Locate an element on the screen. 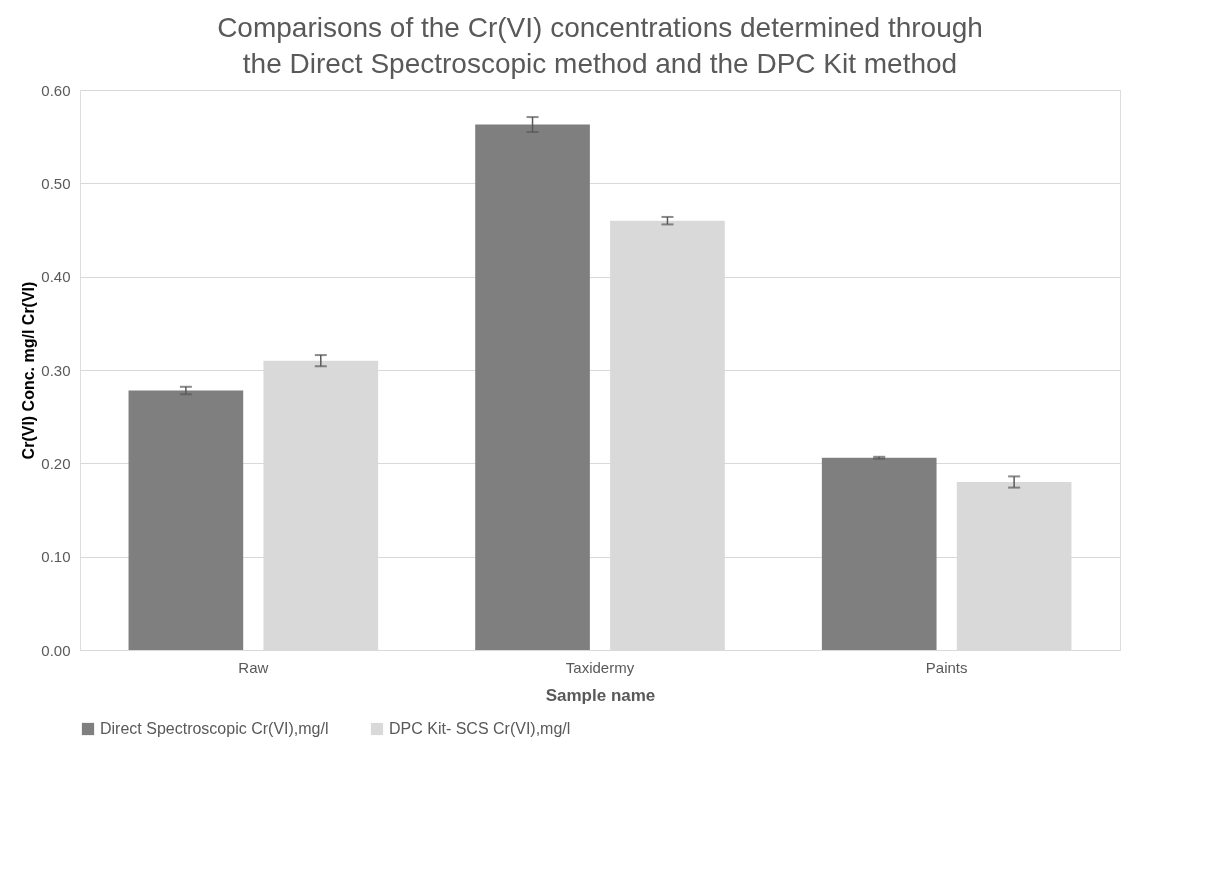 This screenshot has height=878, width=1230. y-tick-label: 0.50 is located at coordinates (56, 183).